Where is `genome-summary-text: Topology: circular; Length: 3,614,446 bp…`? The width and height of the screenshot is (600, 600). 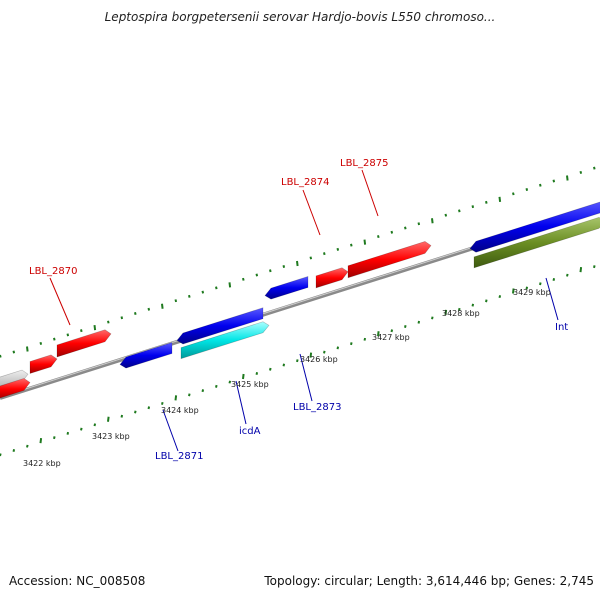
genome-summary-text: Topology: circular; Length: 3,614,446 bp… is located at coordinates (429, 581).